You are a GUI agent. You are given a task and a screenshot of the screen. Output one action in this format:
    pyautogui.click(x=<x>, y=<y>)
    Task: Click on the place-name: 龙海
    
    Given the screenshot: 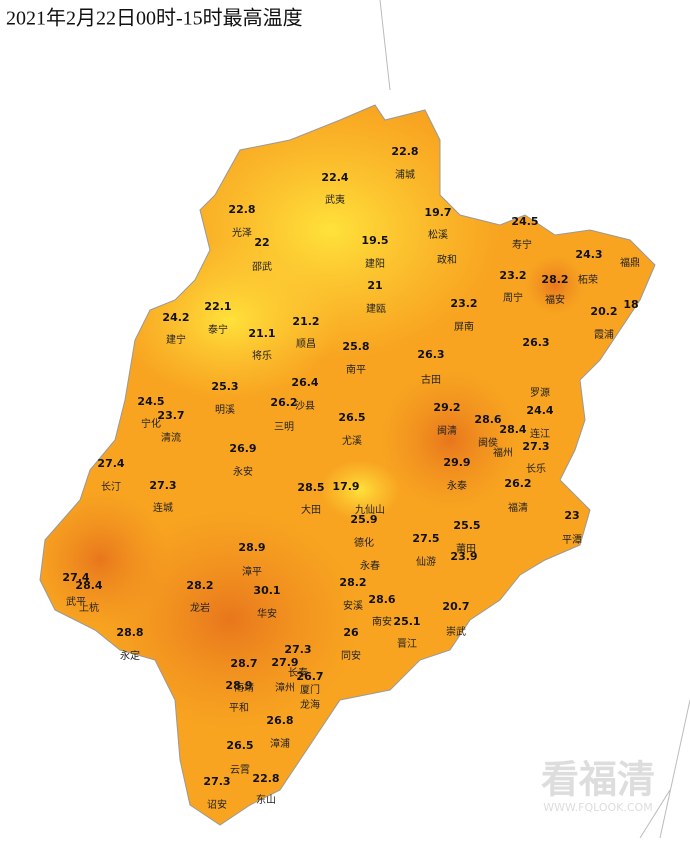 What is the action you would take?
    pyautogui.click(x=310, y=704)
    